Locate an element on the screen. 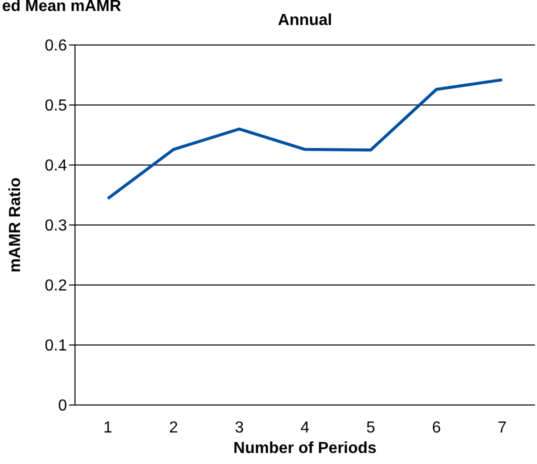  x-axis-title: Number of Periods is located at coordinates (305, 449).